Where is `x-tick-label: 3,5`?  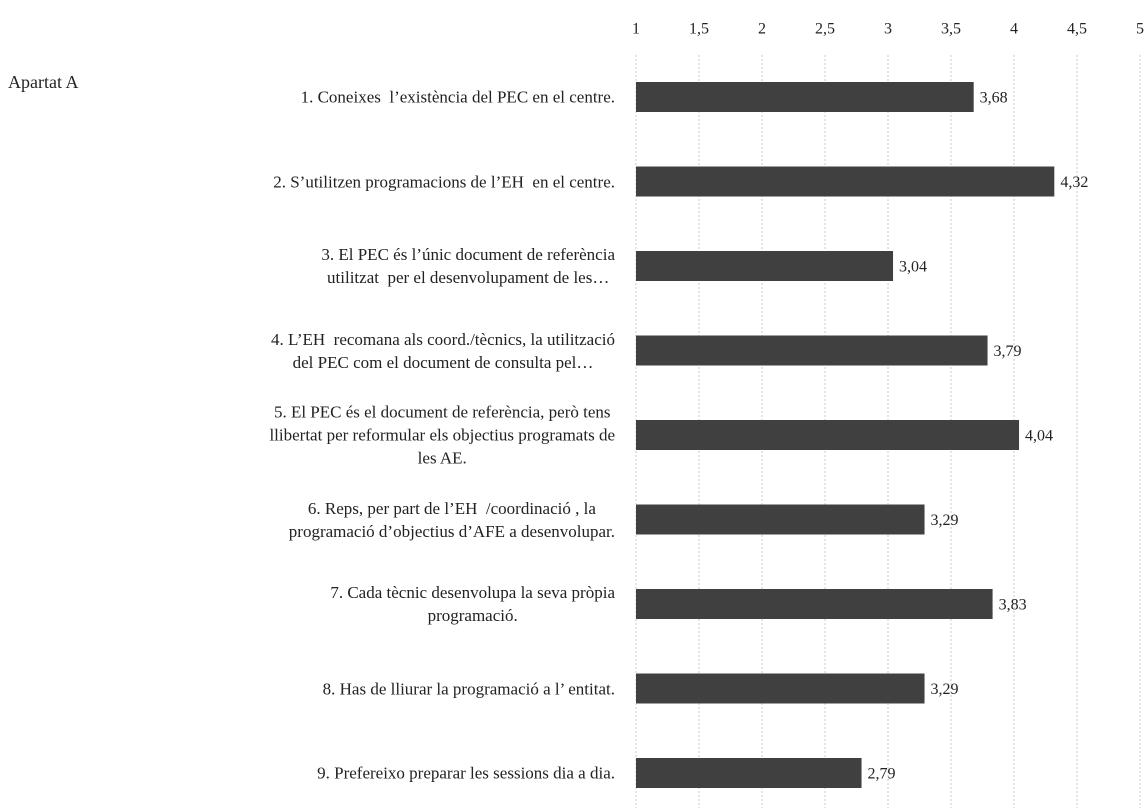 x-tick-label: 3,5 is located at coordinates (951, 29).